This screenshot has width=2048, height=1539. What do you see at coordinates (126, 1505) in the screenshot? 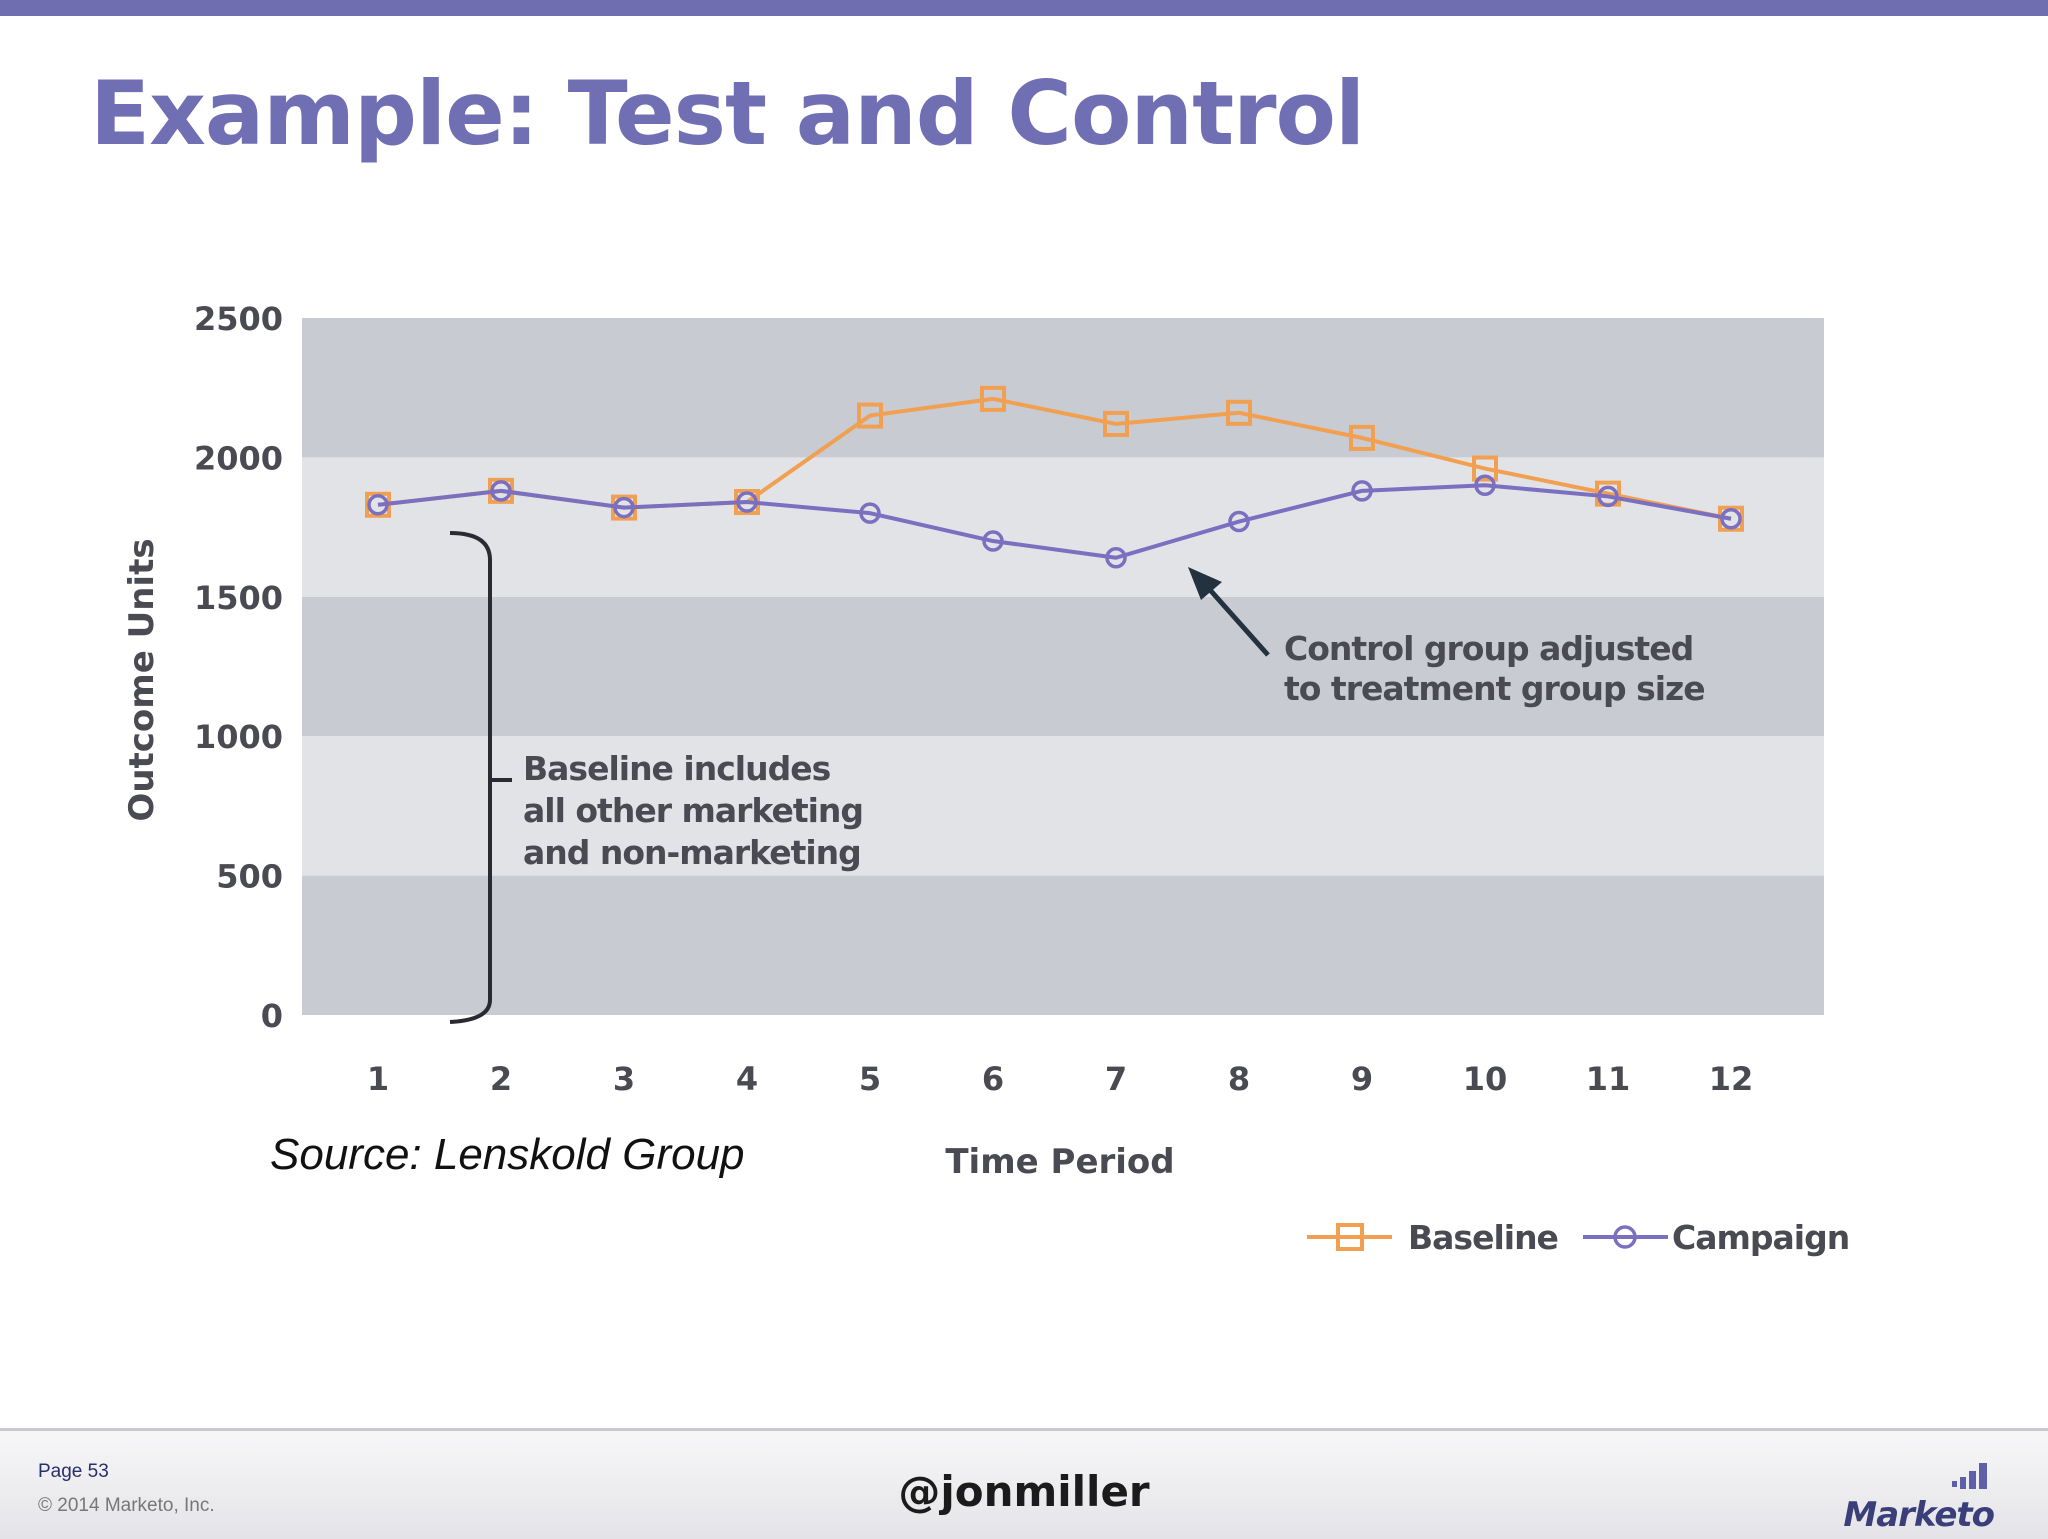
I see `copyright-text: © 2014 Marketo, Inc.` at bounding box center [126, 1505].